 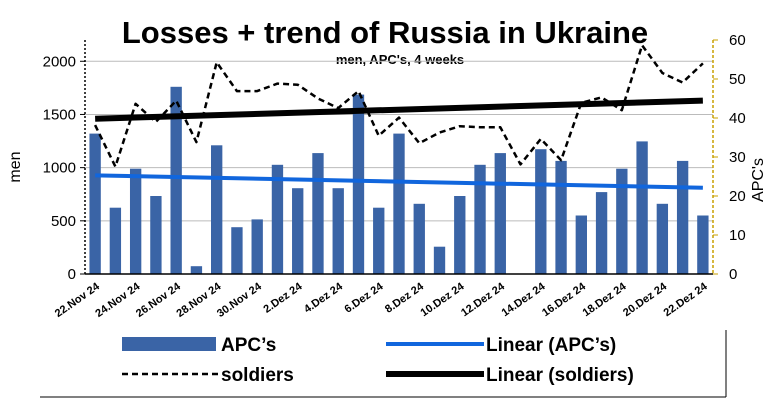 I want to click on x-tick-label: 4.Dez 24, so click(x=324, y=298).